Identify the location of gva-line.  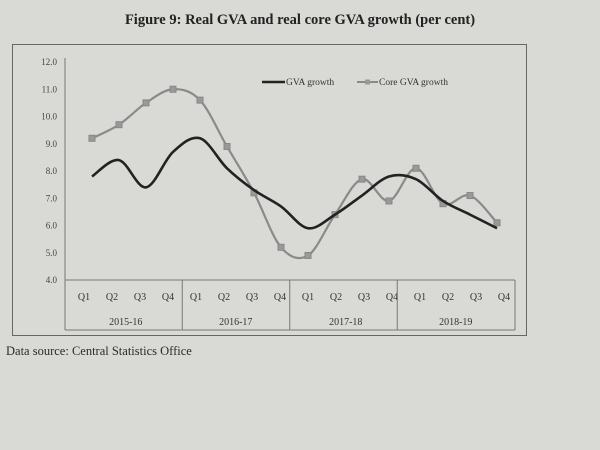
(294, 183).